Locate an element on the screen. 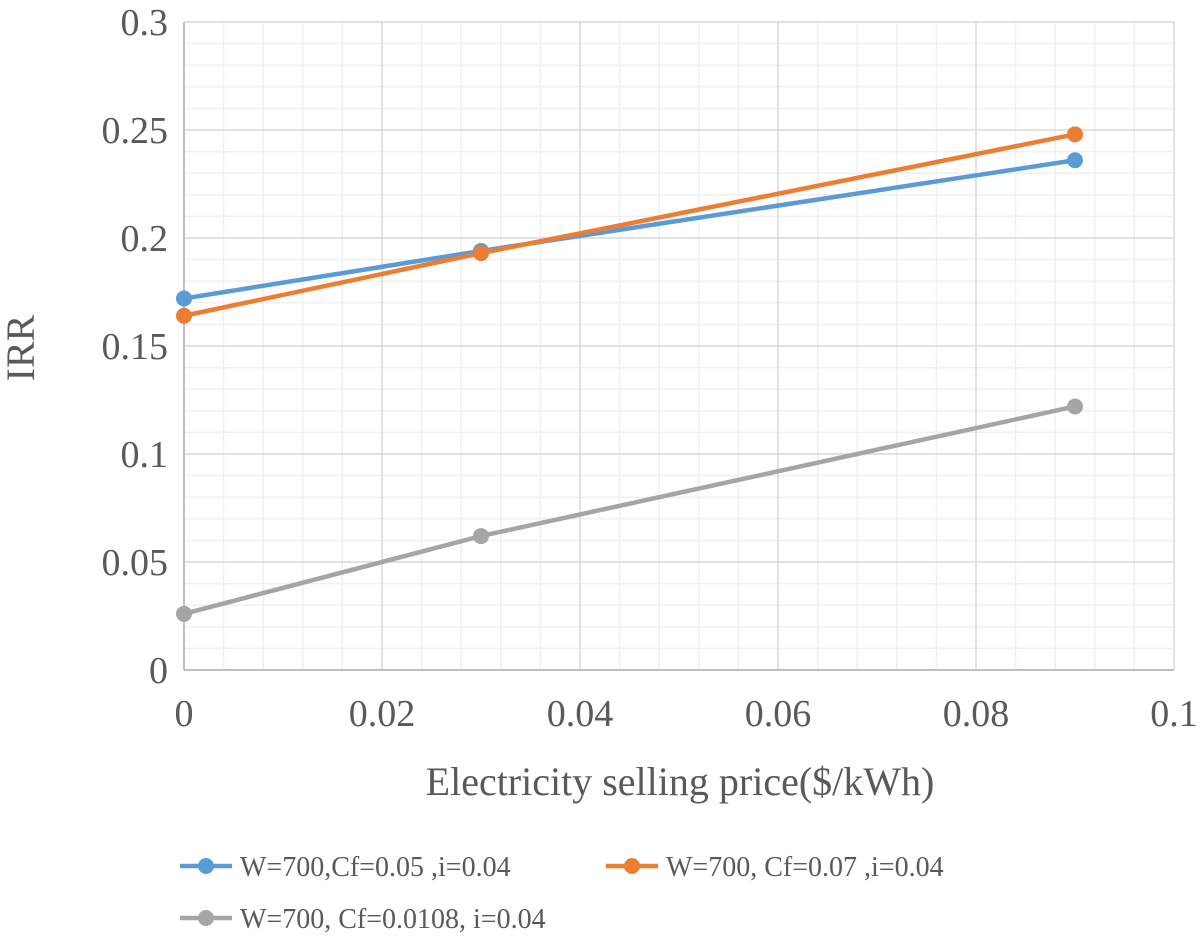 This screenshot has height=940, width=1200. y-tick-labels: 0 0.05 0.1 0.15 0.2 0.25 0.3 is located at coordinates (135, 347).